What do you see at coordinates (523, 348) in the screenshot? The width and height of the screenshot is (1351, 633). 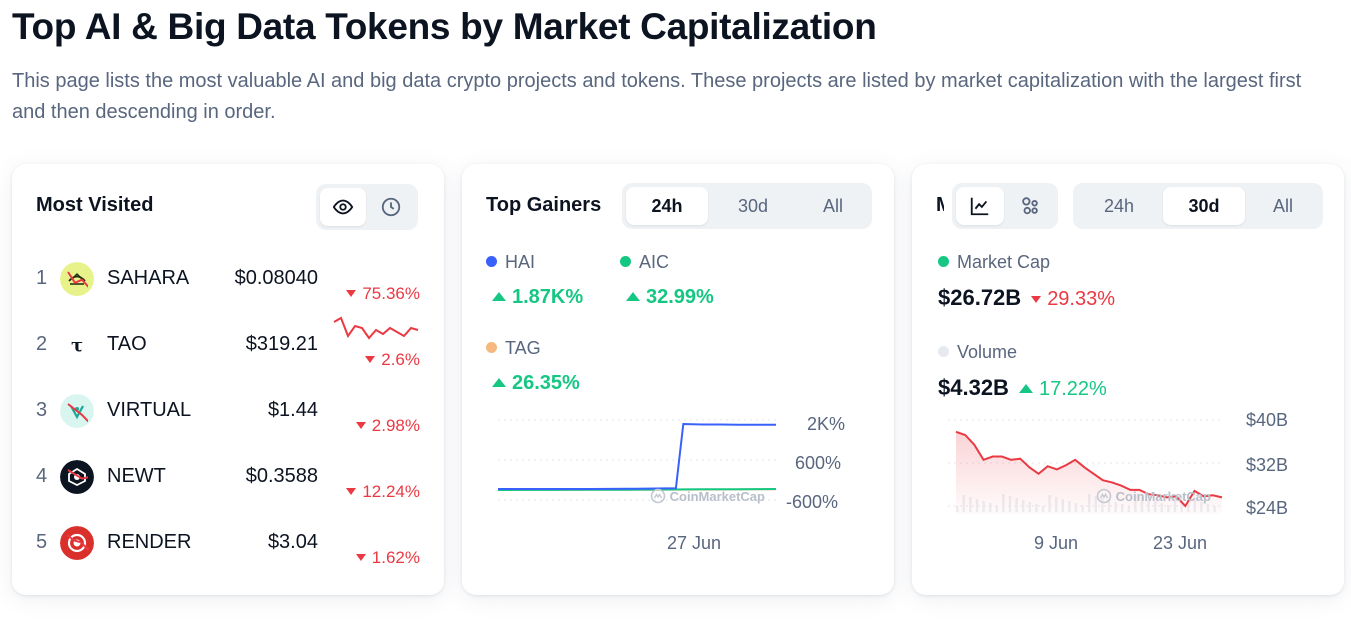 I see `legend-tag-label: TAG` at bounding box center [523, 348].